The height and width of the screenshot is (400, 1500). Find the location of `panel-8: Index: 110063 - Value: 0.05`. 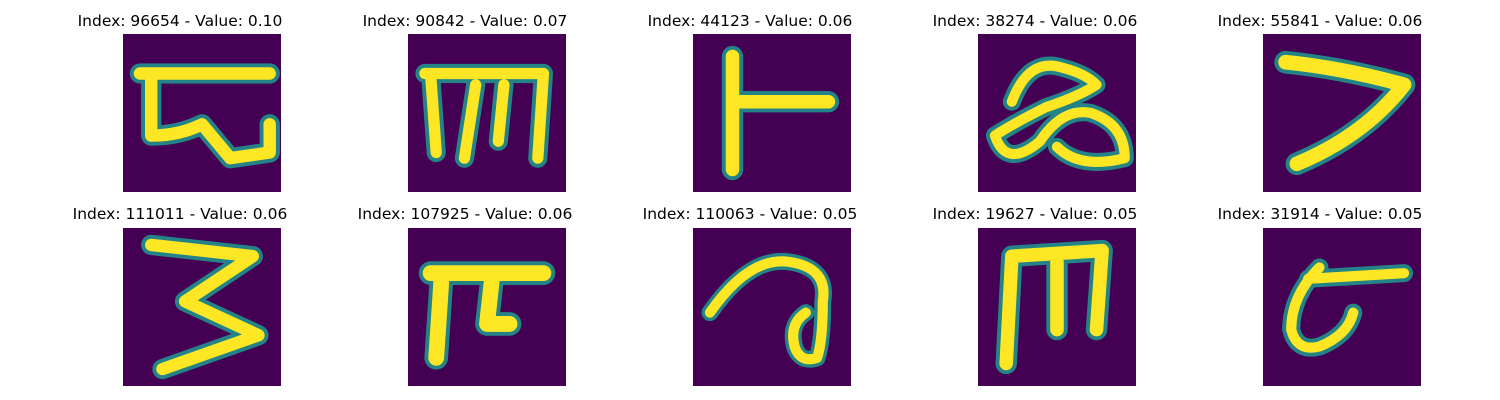

panel-8: Index: 110063 - Value: 0.05 is located at coordinates (750, 300).